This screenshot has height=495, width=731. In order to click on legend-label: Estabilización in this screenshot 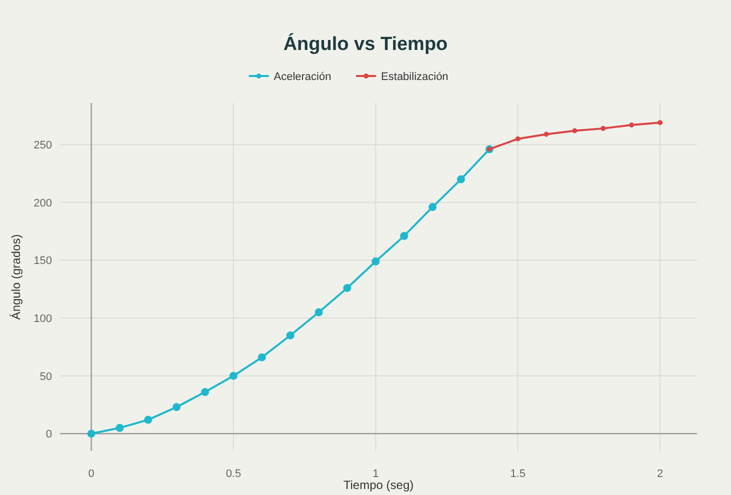, I will do `click(414, 77)`.